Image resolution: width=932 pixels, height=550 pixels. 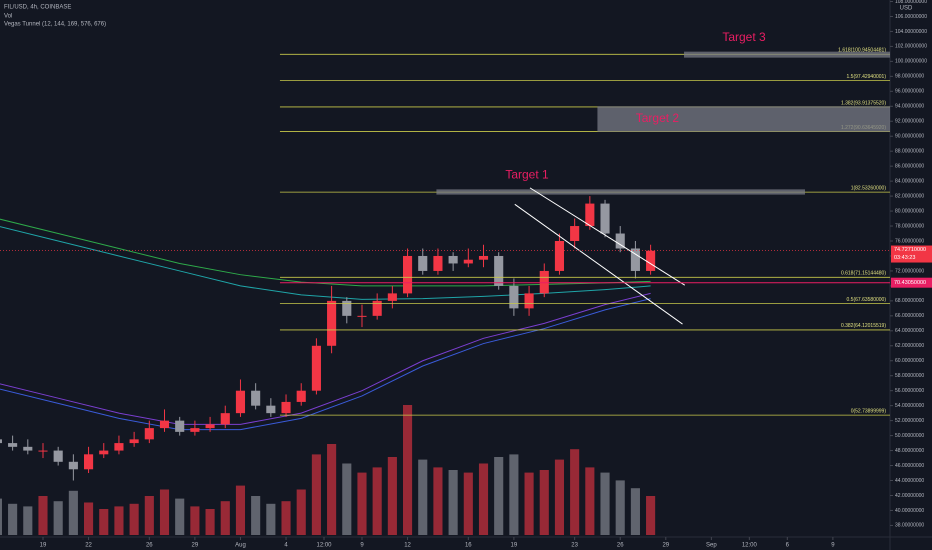 I want to click on y-tick-label: 46.00000000, so click(x=909, y=466).